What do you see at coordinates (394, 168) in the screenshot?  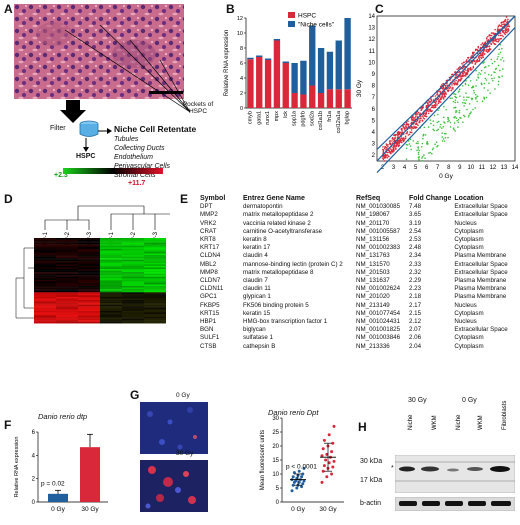 I see `c-x-tick-label: 3` at bounding box center [394, 168].